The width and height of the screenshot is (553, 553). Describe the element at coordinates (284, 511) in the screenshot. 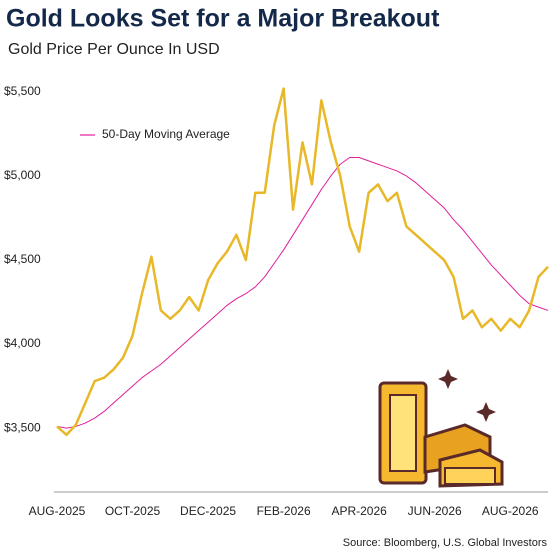

I see `x-tick-label: FEB-2026` at that location.